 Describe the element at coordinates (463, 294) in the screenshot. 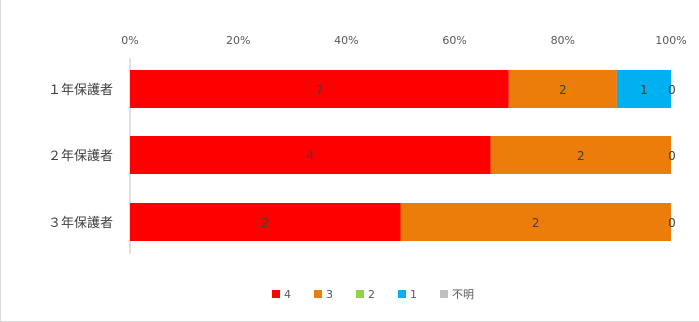

I see `legend-label: 不明` at that location.